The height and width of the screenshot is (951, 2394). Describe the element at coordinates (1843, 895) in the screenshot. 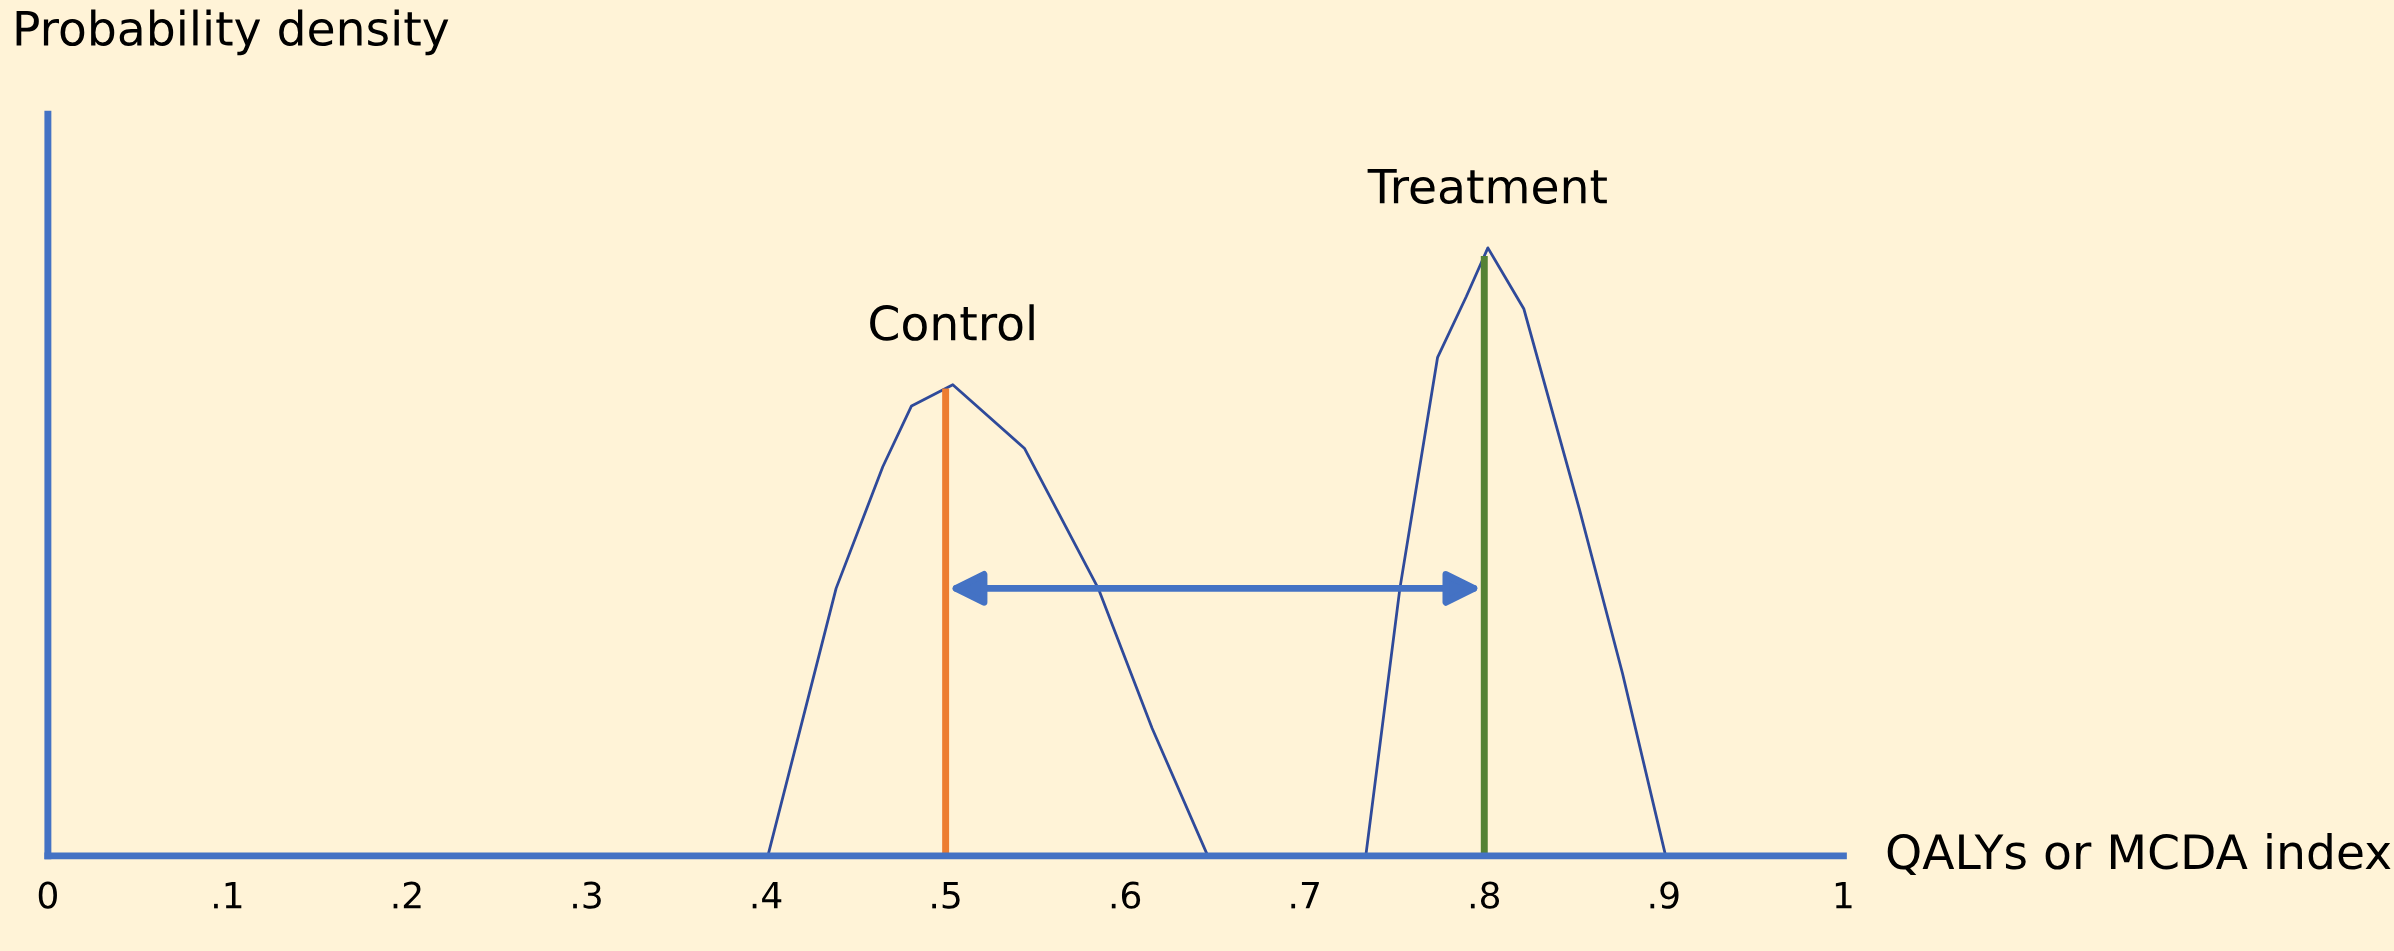

I see `x-tick-label: 1` at that location.